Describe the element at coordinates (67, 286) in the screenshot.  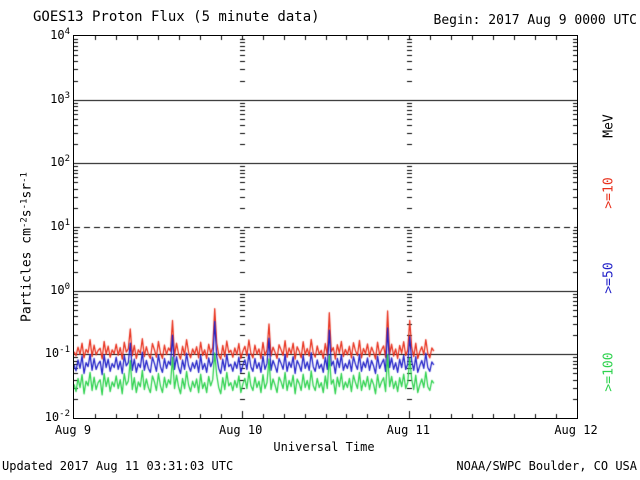
I see `y-tick-exponent: 0` at that location.